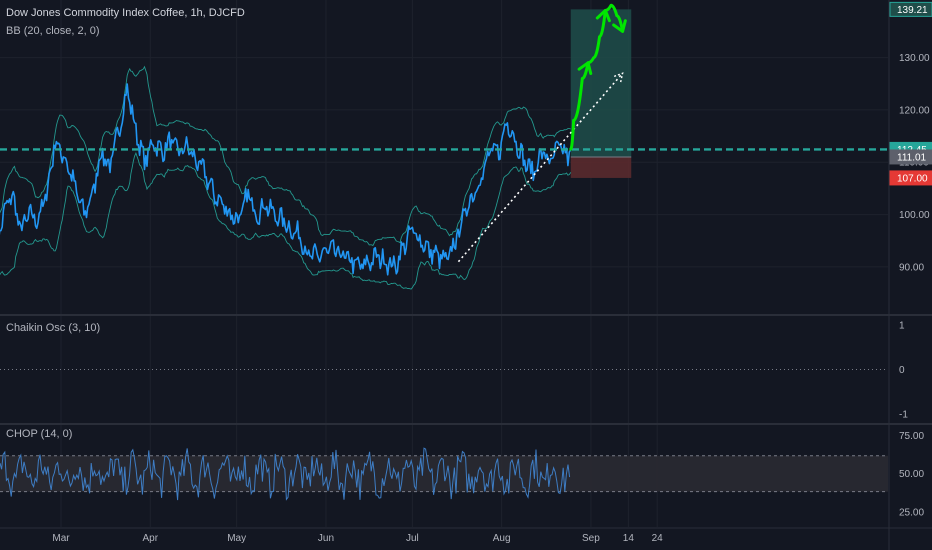 This screenshot has width=932, height=550. Describe the element at coordinates (326, 538) in the screenshot. I see `time-tick-label: Jun` at that location.